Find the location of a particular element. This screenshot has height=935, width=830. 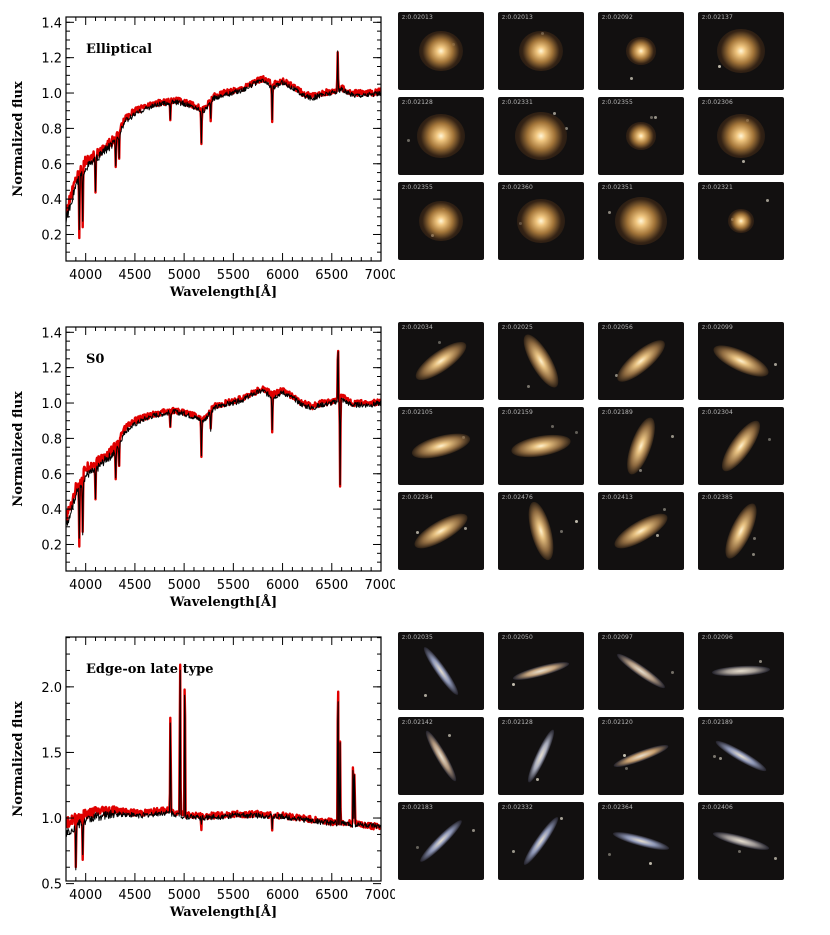

y-tick-label: 1.0 is located at coordinates (51, 404).